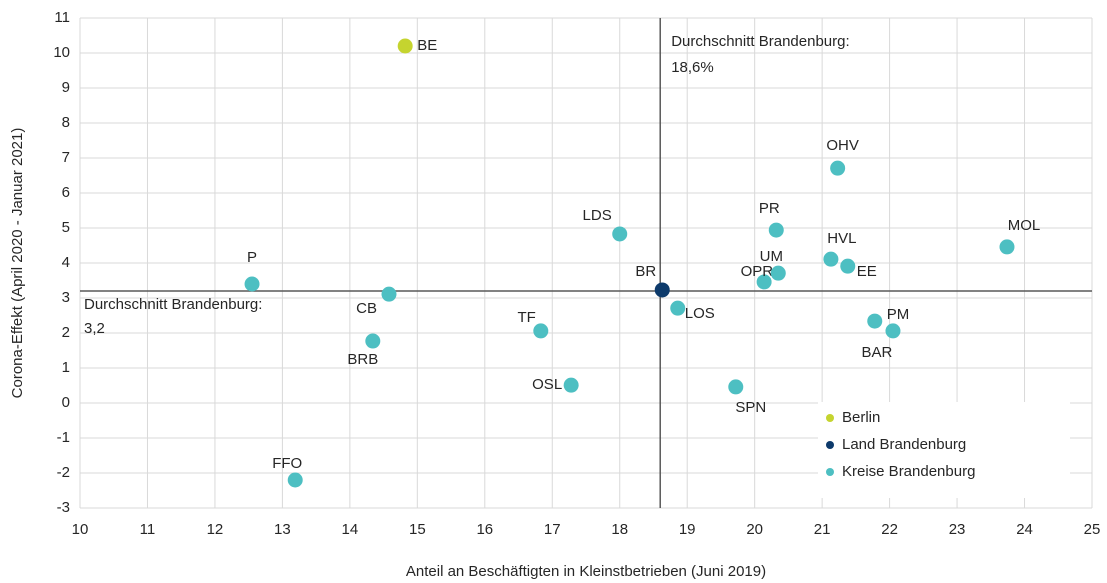 This screenshot has width=1107, height=583. What do you see at coordinates (526, 317) in the screenshot?
I see `point-label: TF` at bounding box center [526, 317].